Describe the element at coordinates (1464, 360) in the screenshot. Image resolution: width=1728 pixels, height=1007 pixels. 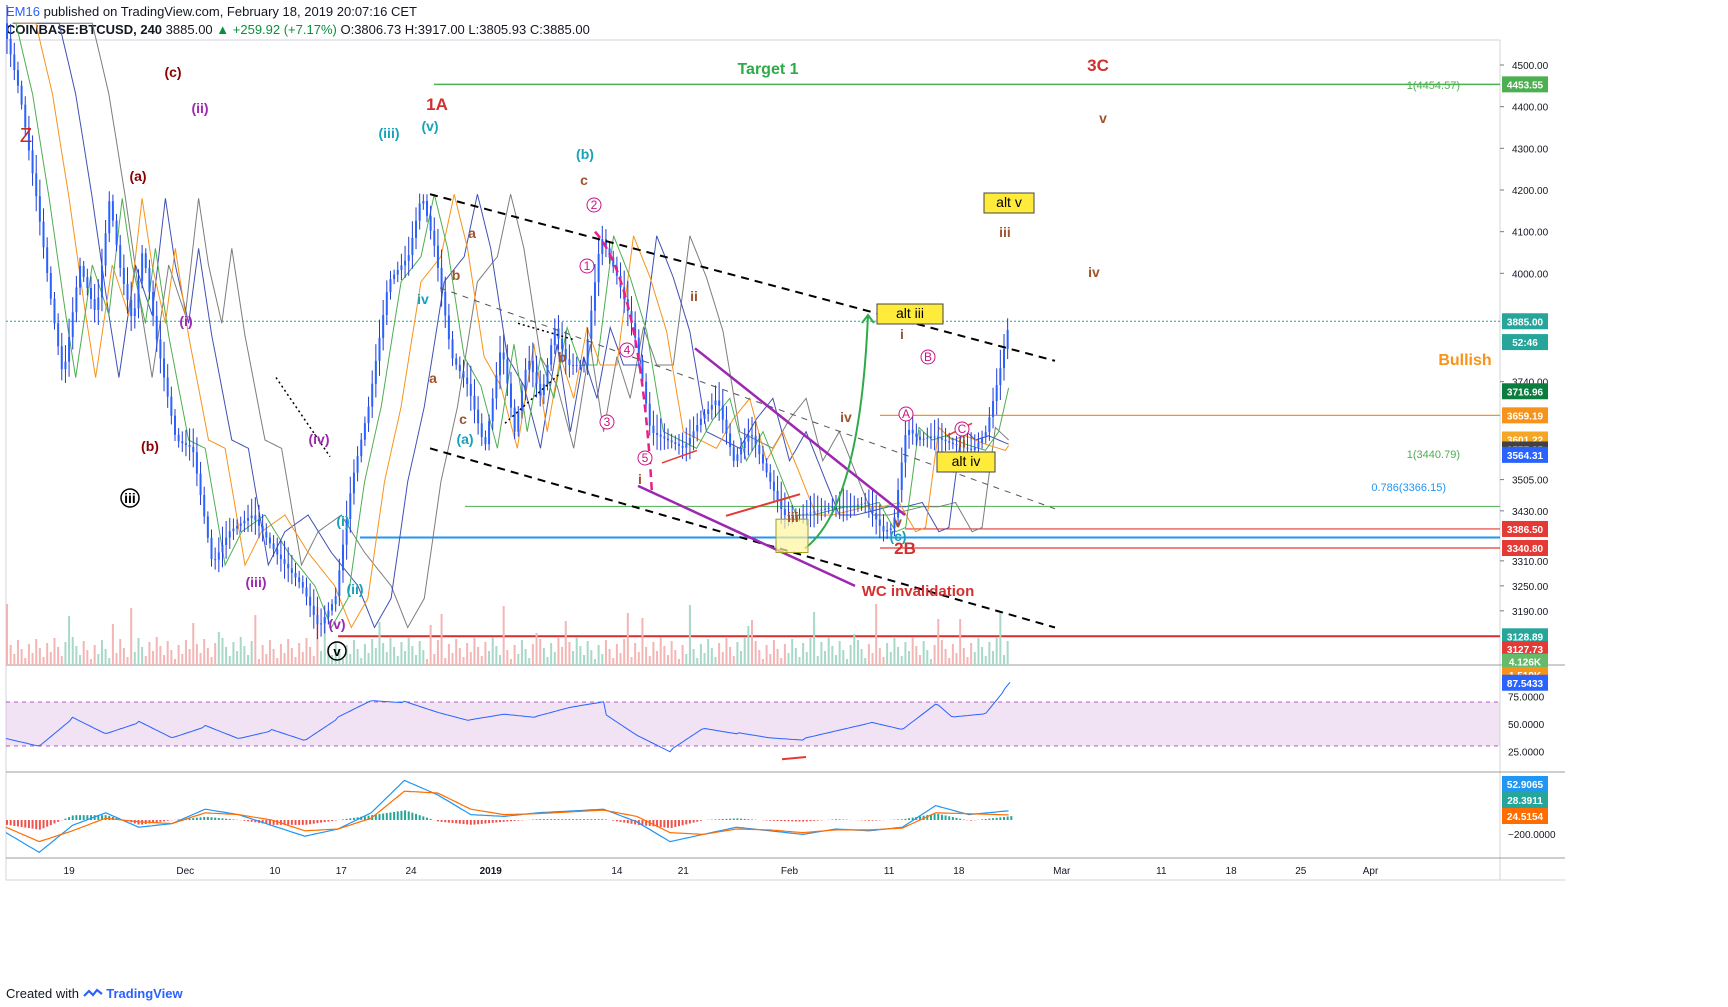
I see `annotation-text: Bullish` at that location.